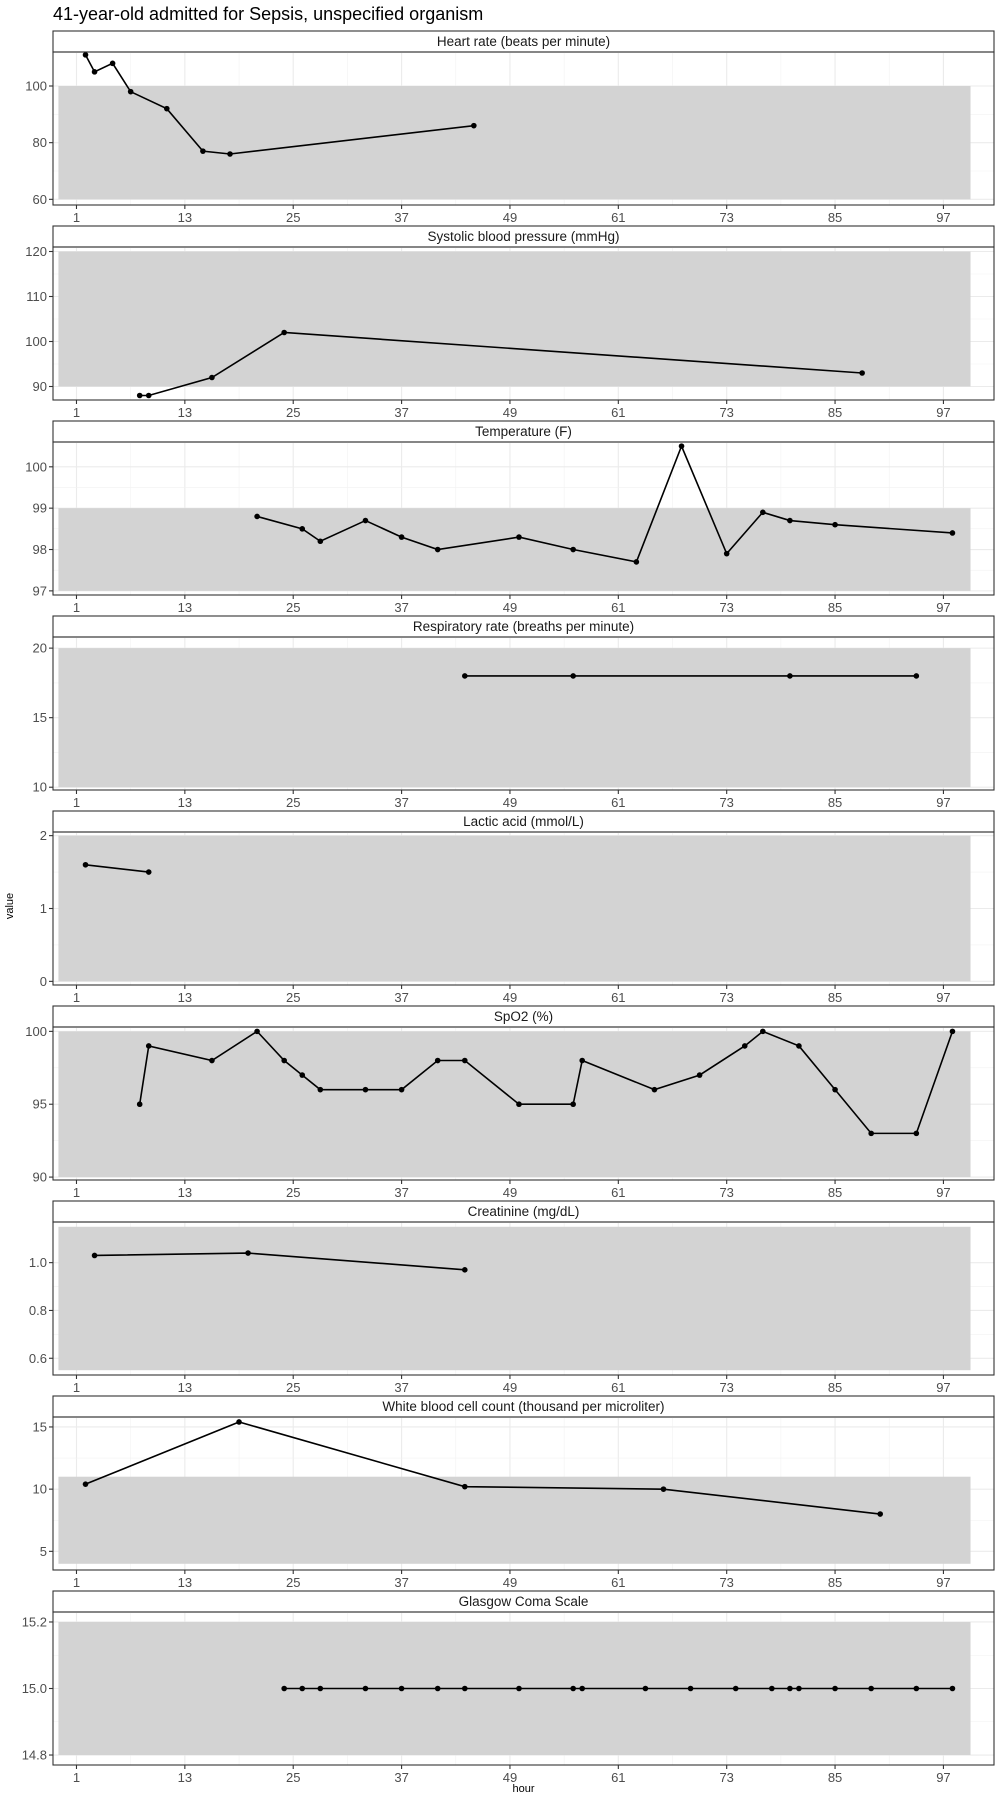  I want to click on panel-title: Creatinine (mg/dL), so click(524, 1211).